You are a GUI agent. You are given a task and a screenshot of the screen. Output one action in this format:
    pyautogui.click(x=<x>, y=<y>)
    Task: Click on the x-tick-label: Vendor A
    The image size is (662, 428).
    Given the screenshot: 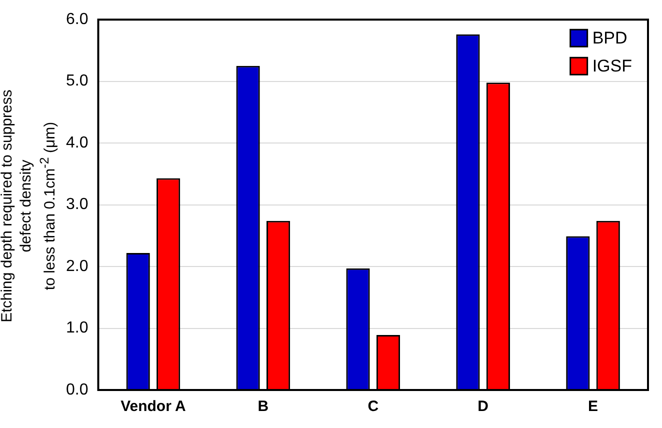 What is the action you would take?
    pyautogui.click(x=153, y=407)
    